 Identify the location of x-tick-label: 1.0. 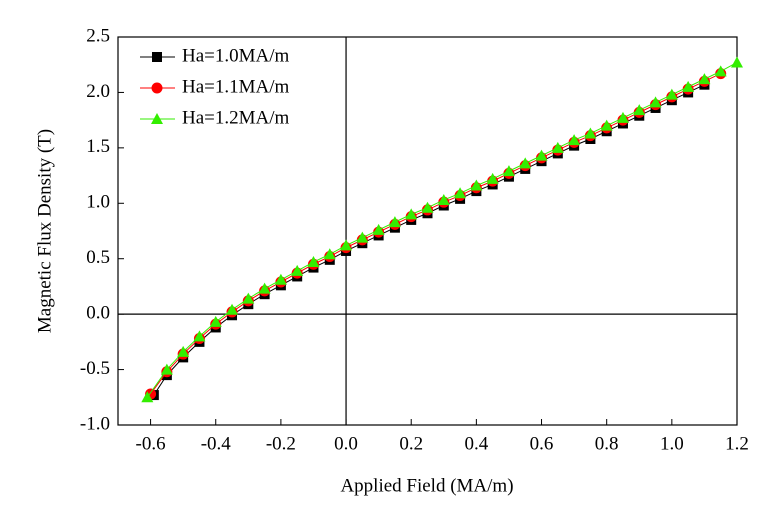
(672, 443).